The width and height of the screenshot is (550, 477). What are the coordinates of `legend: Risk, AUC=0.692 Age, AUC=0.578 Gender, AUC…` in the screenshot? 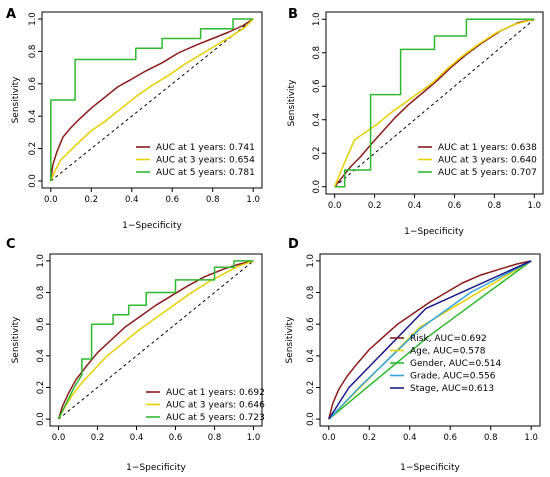 It's located at (445, 364).